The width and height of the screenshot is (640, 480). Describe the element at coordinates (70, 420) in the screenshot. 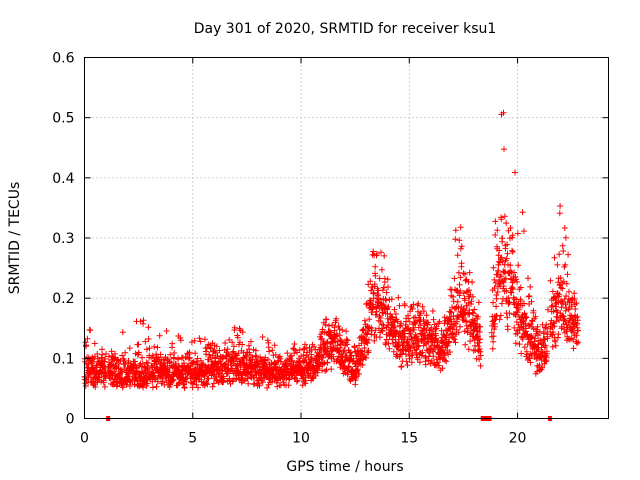

I see `y-tick-label: 0` at that location.